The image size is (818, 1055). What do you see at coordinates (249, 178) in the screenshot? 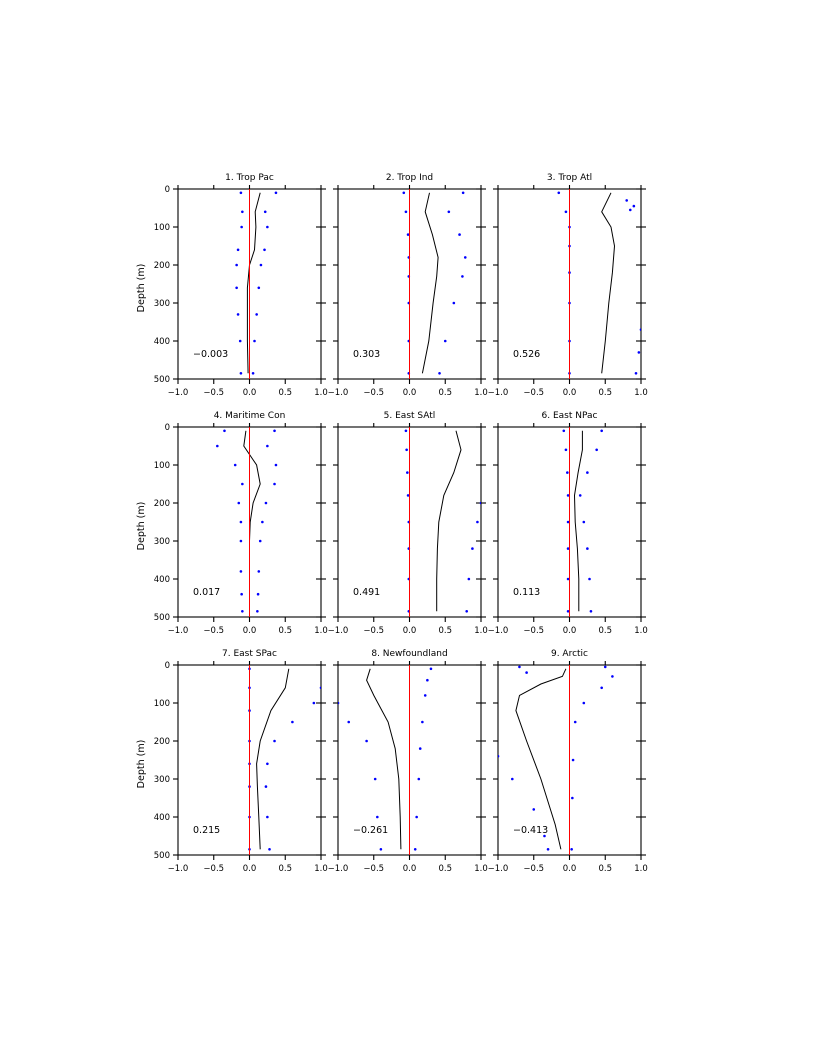
I see `panel-title: 1. Trop Pac` at bounding box center [249, 178].